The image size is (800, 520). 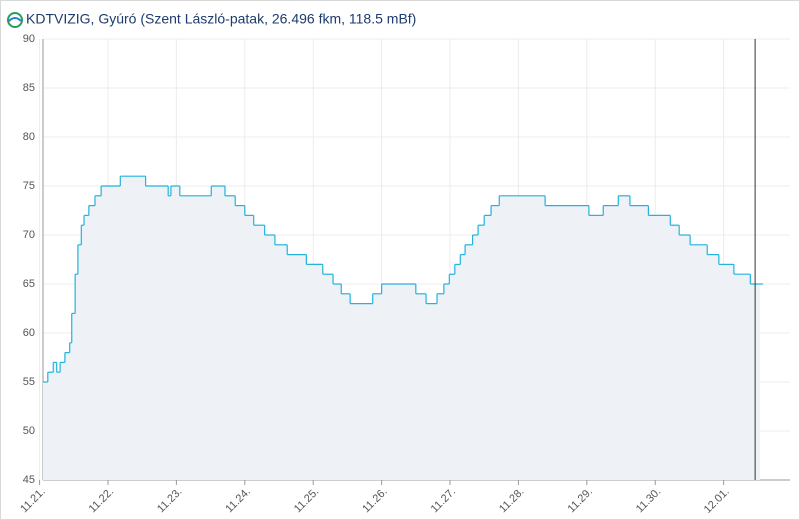 What do you see at coordinates (238, 501) in the screenshot?
I see `x-tick-label: 11.24.` at bounding box center [238, 501].